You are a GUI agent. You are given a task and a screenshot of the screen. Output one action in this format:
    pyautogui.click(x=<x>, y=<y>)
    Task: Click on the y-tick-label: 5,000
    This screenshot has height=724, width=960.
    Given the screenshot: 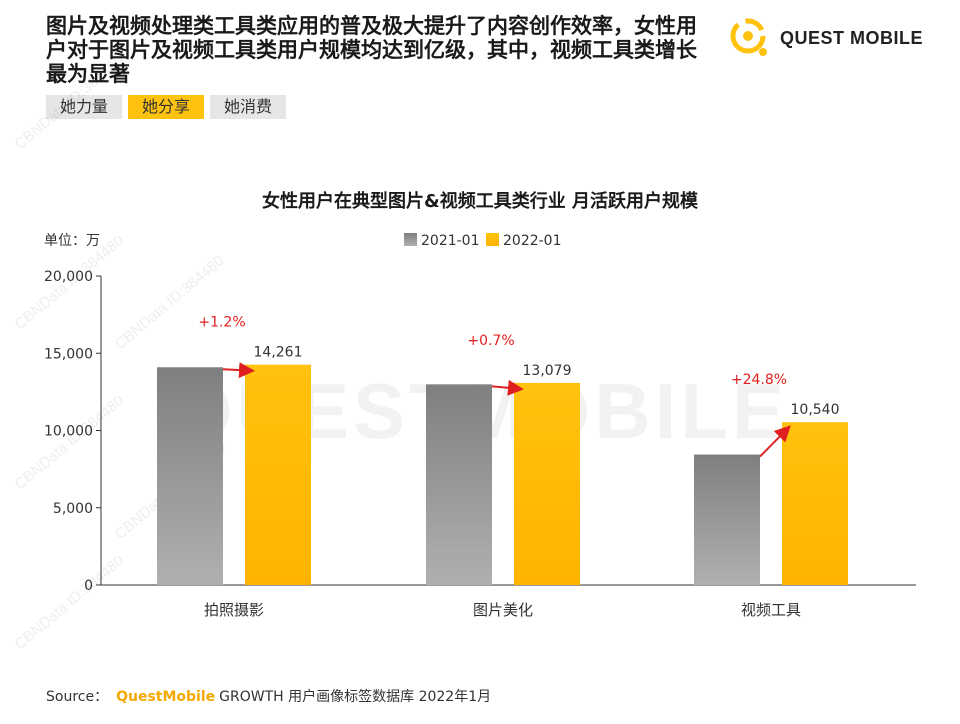 What is the action you would take?
    pyautogui.click(x=73, y=509)
    